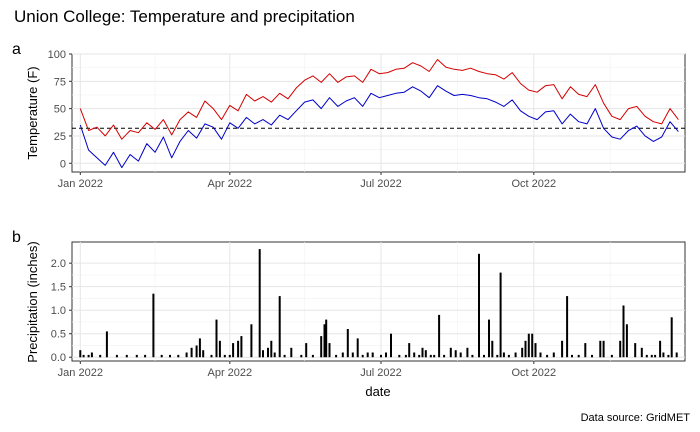 The width and height of the screenshot is (700, 432). Describe the element at coordinates (381, 373) in the screenshot. I see `x-tick-label: Jul 2022` at that location.